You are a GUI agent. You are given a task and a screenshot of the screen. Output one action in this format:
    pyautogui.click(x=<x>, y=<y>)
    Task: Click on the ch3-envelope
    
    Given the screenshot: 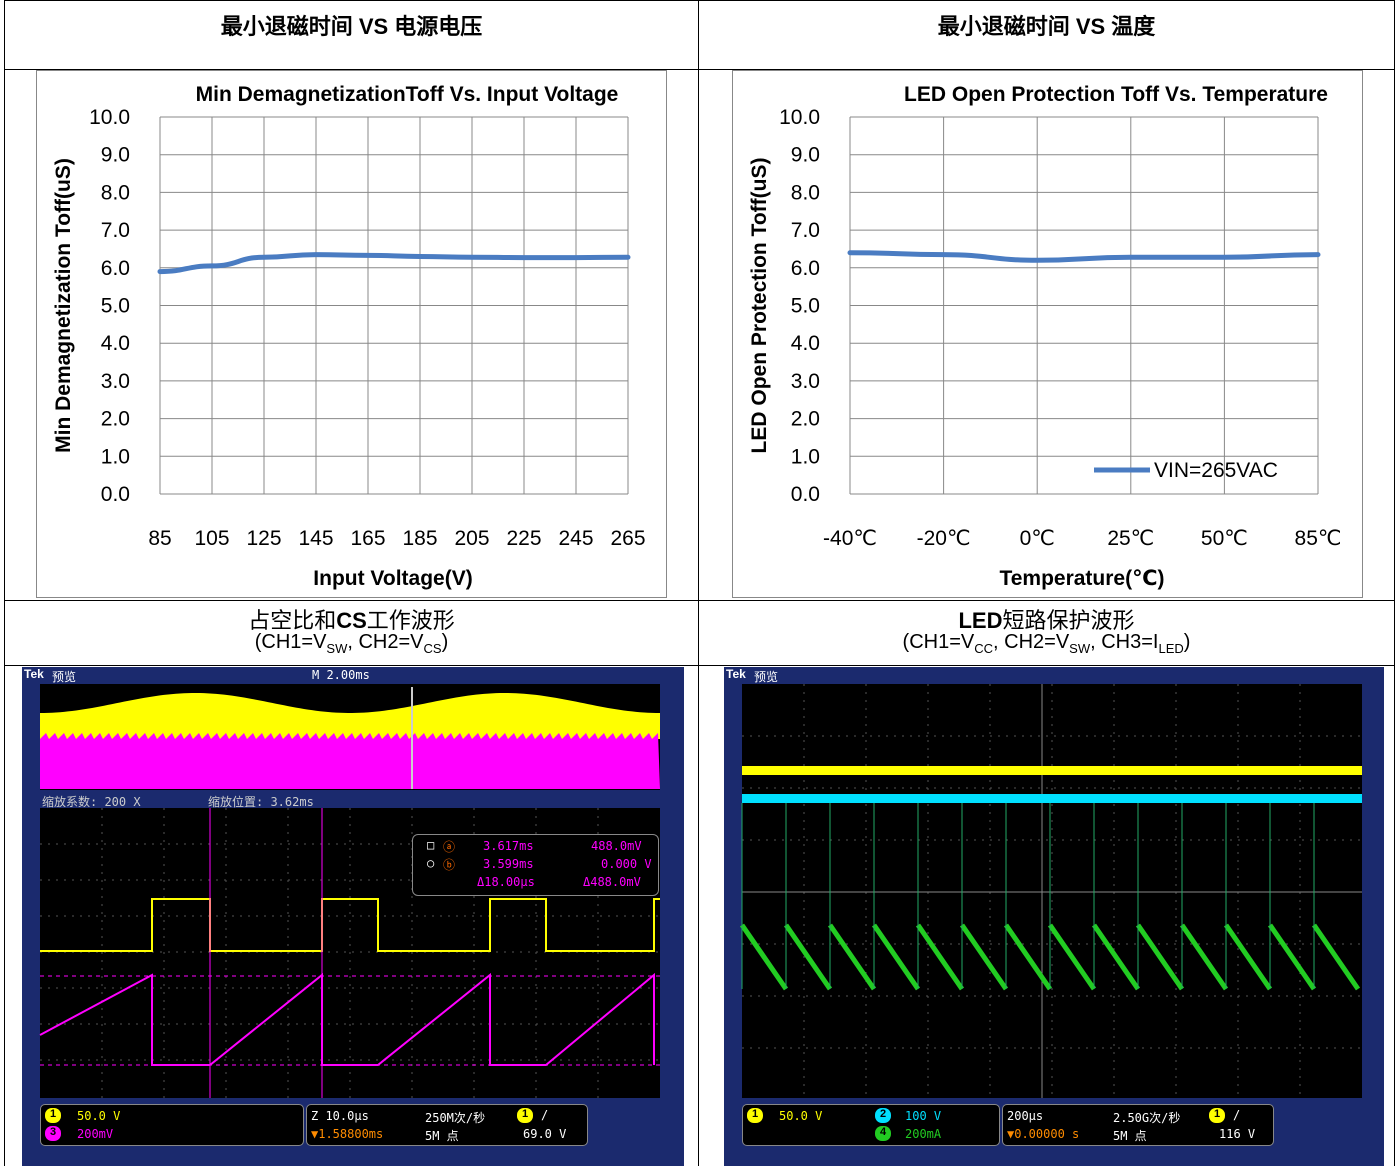 What is the action you would take?
    pyautogui.click(x=350, y=761)
    